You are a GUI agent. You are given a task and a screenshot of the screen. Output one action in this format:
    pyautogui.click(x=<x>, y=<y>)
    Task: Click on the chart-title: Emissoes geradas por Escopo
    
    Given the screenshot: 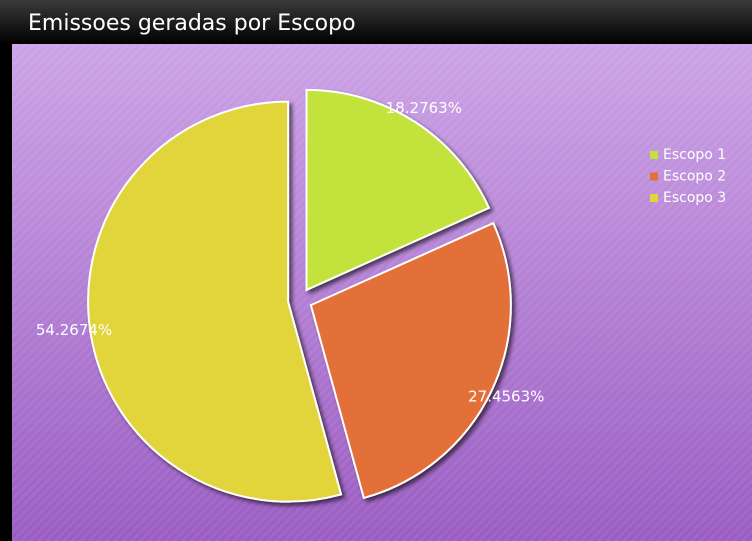 What is the action you would take?
    pyautogui.click(x=192, y=23)
    